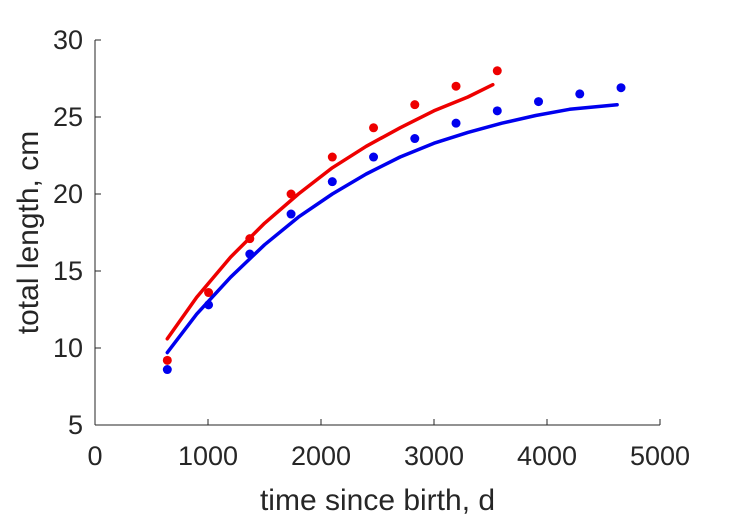  I want to click on y-tick-label: 20, so click(68, 194).